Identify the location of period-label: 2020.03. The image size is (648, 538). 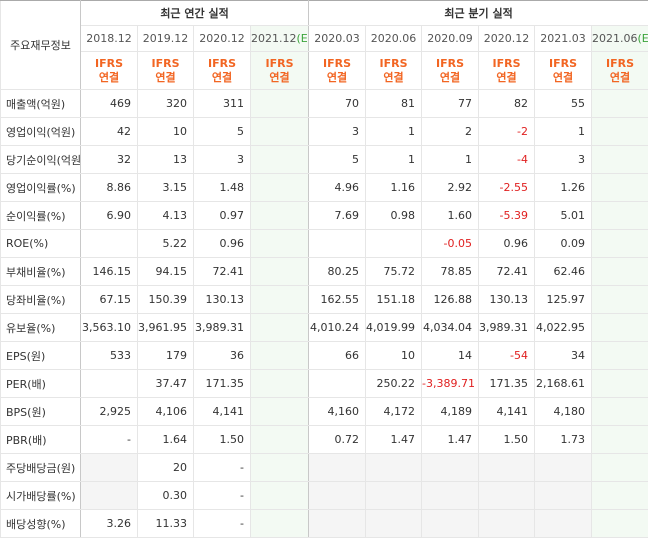
(337, 38).